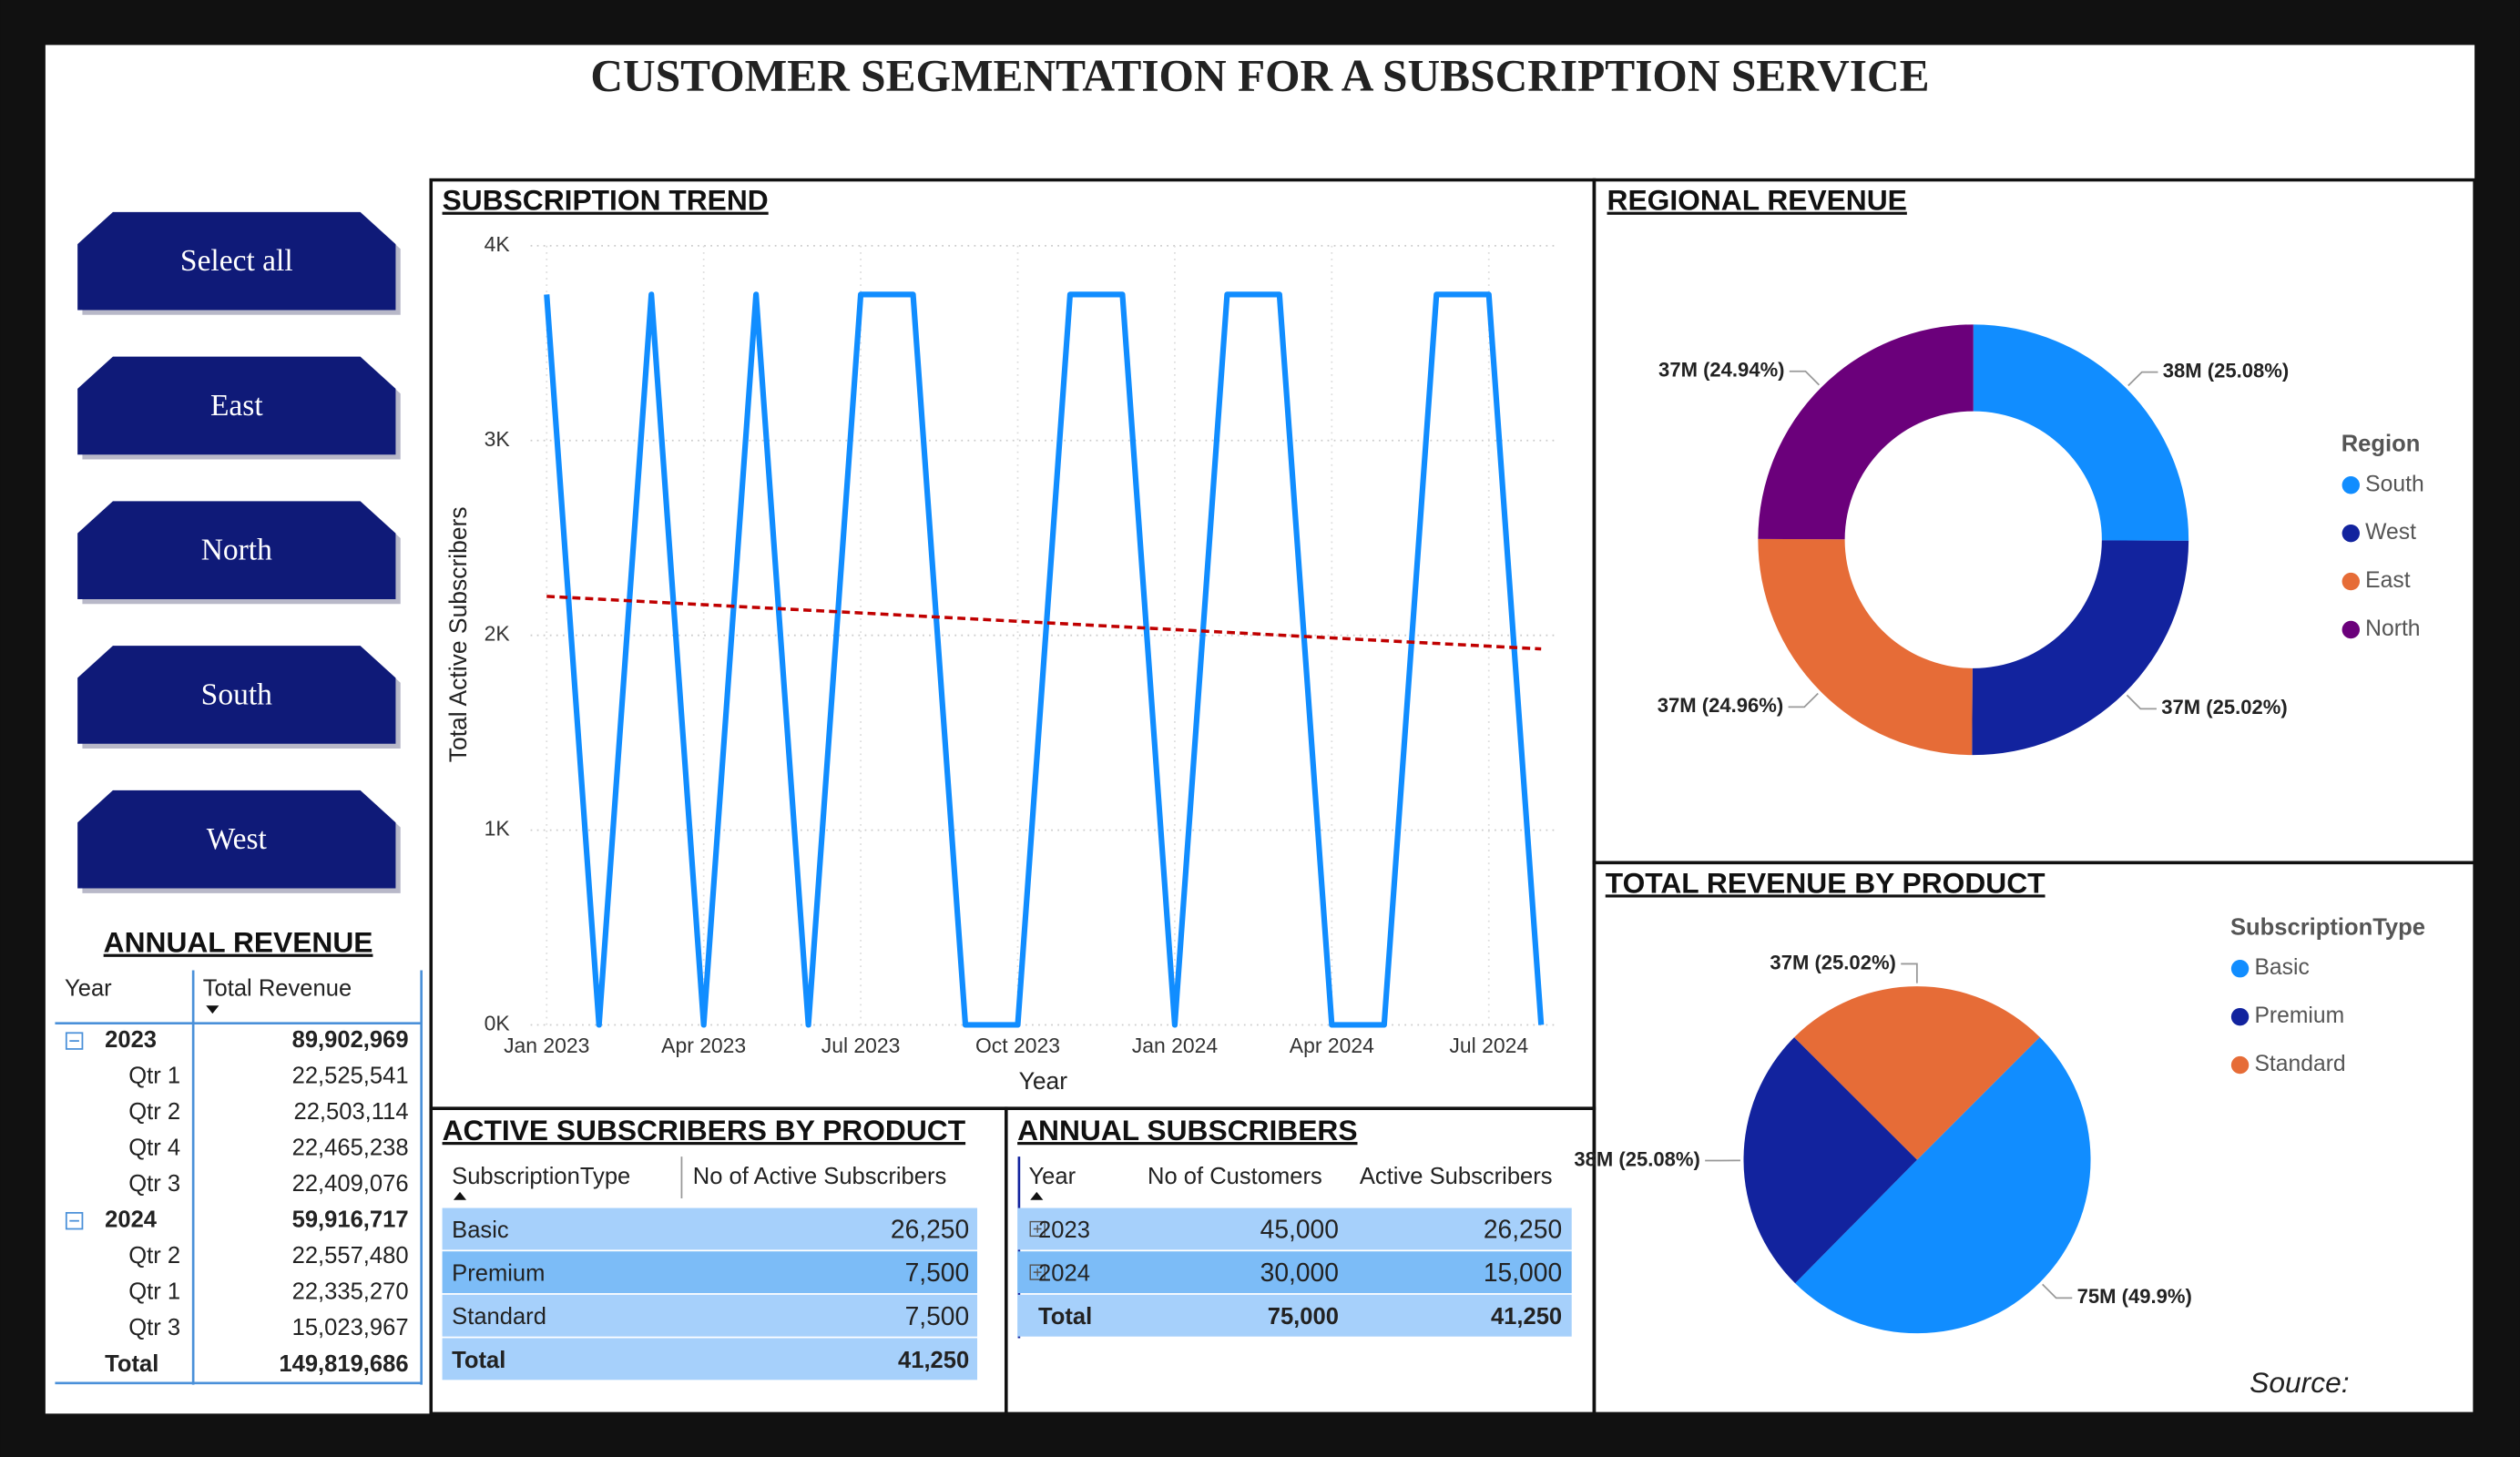 The height and width of the screenshot is (1457, 2520). Describe the element at coordinates (861, 1045) in the screenshot. I see `x-tick-label: Jul 2023` at that location.